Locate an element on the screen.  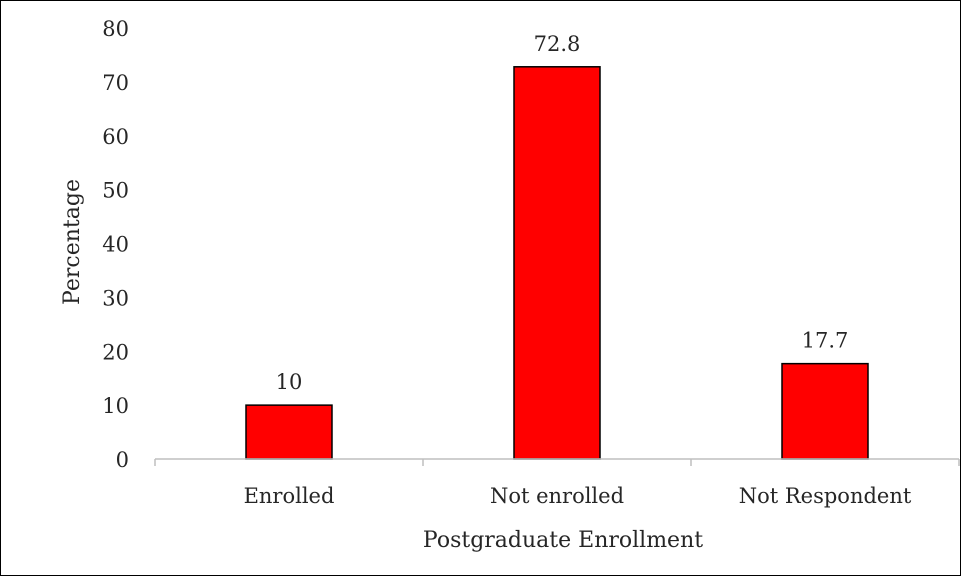
y-tick-label: 0 is located at coordinates (122, 460).